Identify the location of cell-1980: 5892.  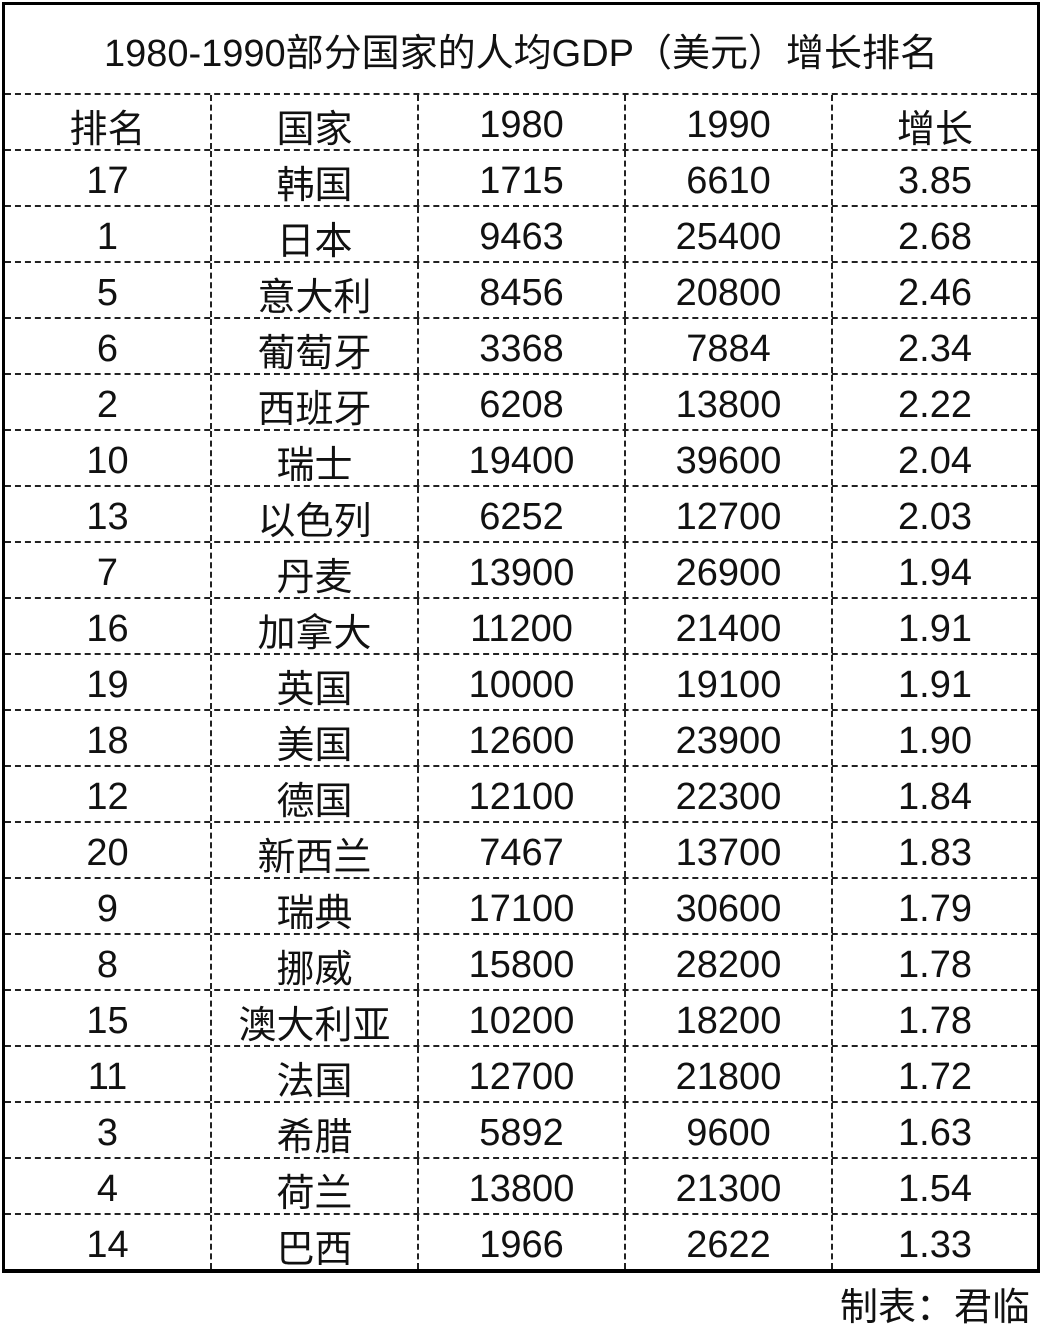
(522, 1130).